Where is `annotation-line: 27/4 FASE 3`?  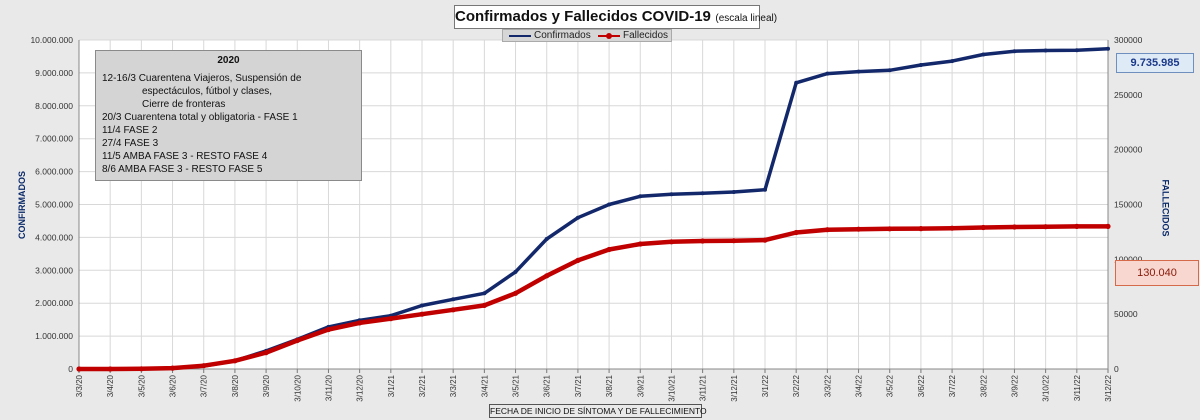 annotation-line: 27/4 FASE 3 is located at coordinates (130, 143).